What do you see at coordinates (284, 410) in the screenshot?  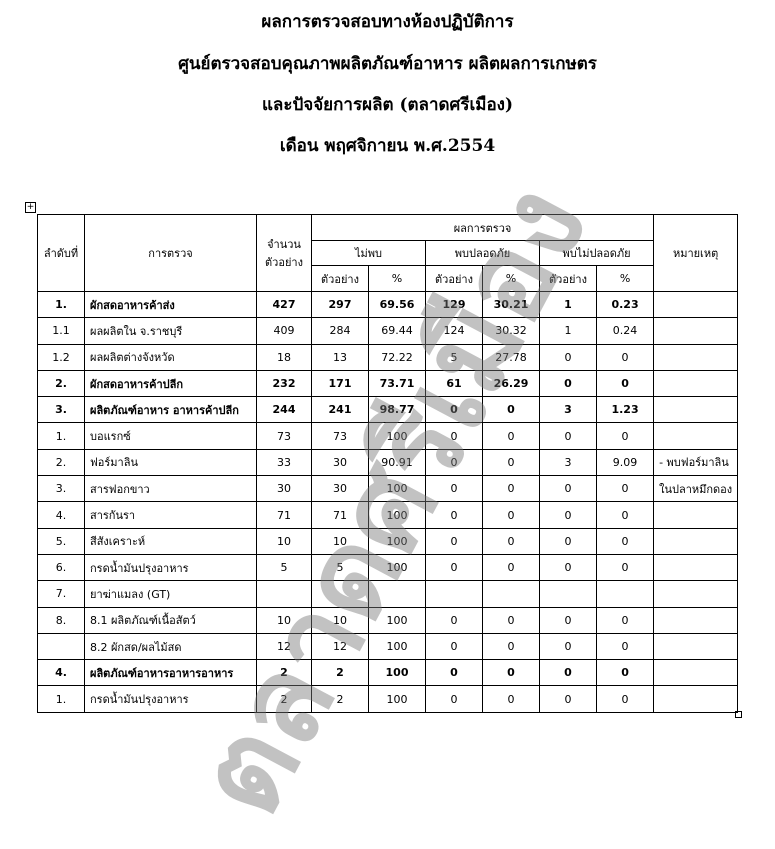 I see `table-cell: 244` at bounding box center [284, 410].